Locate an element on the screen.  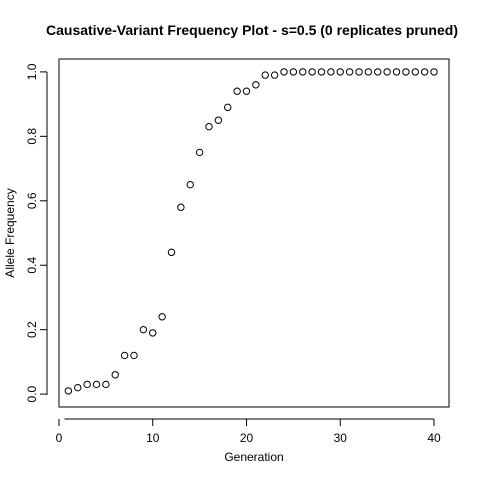
x-axis-label: Generation is located at coordinates (253, 457).